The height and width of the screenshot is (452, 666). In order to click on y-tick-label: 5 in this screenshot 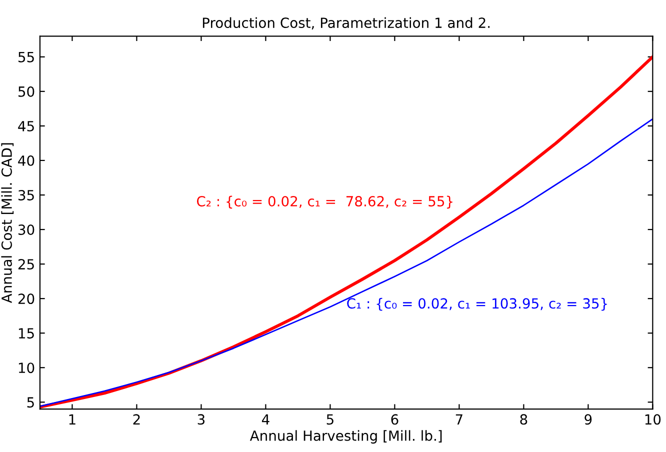, I will do `click(30, 402)`.